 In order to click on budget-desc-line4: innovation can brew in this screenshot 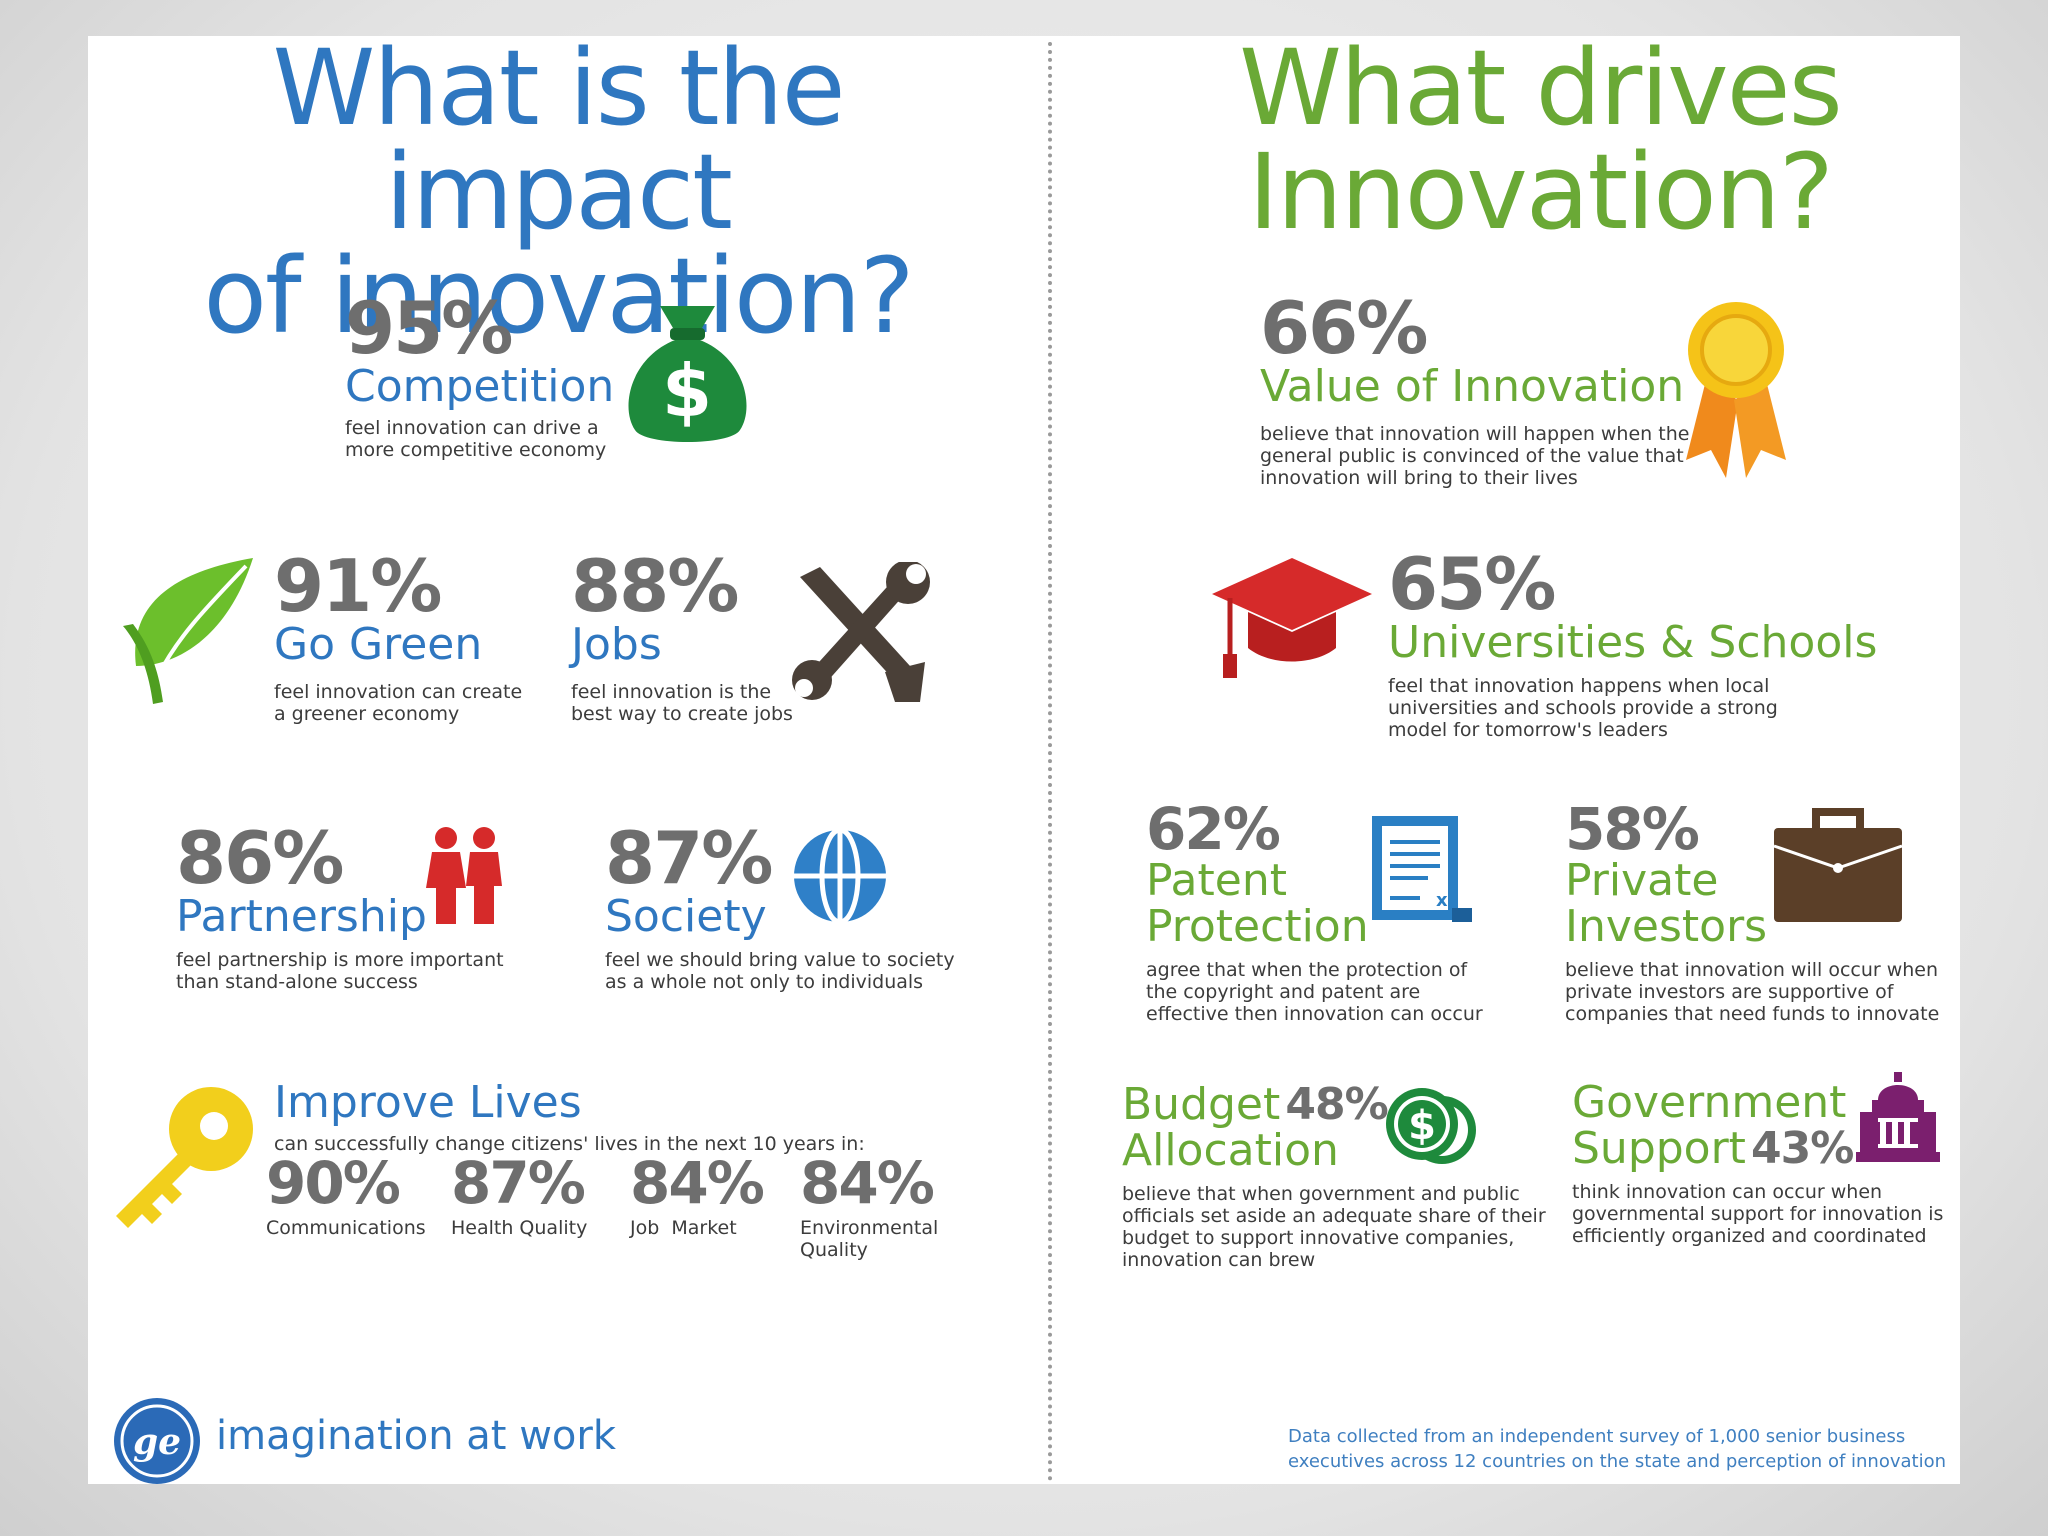, I will do `click(1219, 1259)`.